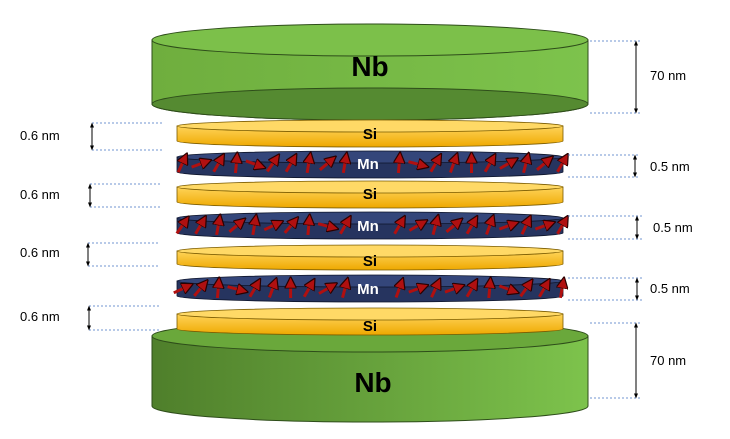  I want to click on mn-3-label: Mn, so click(368, 289).